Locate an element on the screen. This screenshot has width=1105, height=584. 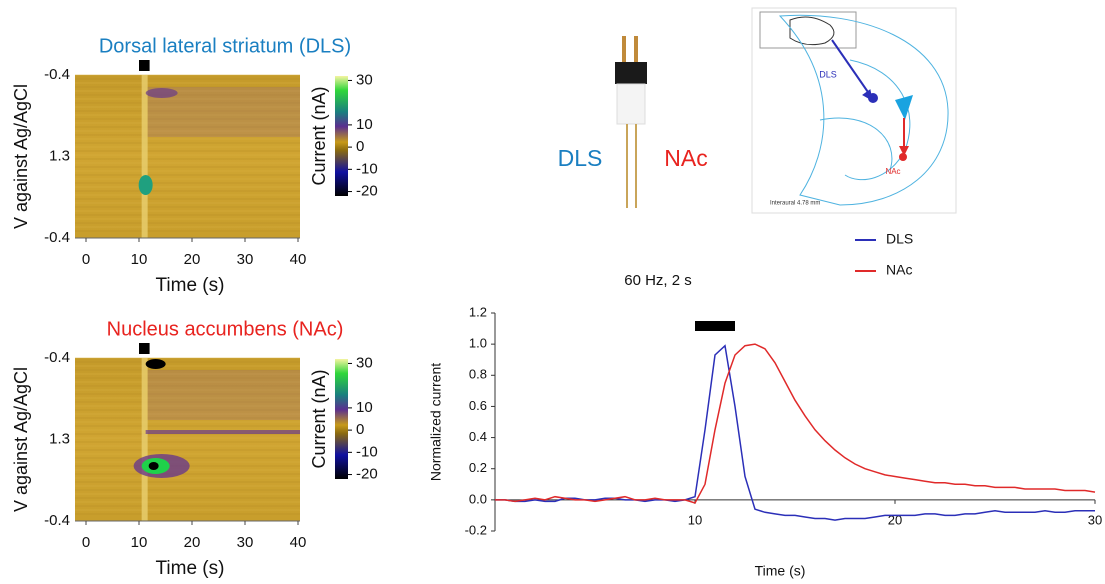
atlas-caption: Interaural 4.78 mm is located at coordinates (795, 204).